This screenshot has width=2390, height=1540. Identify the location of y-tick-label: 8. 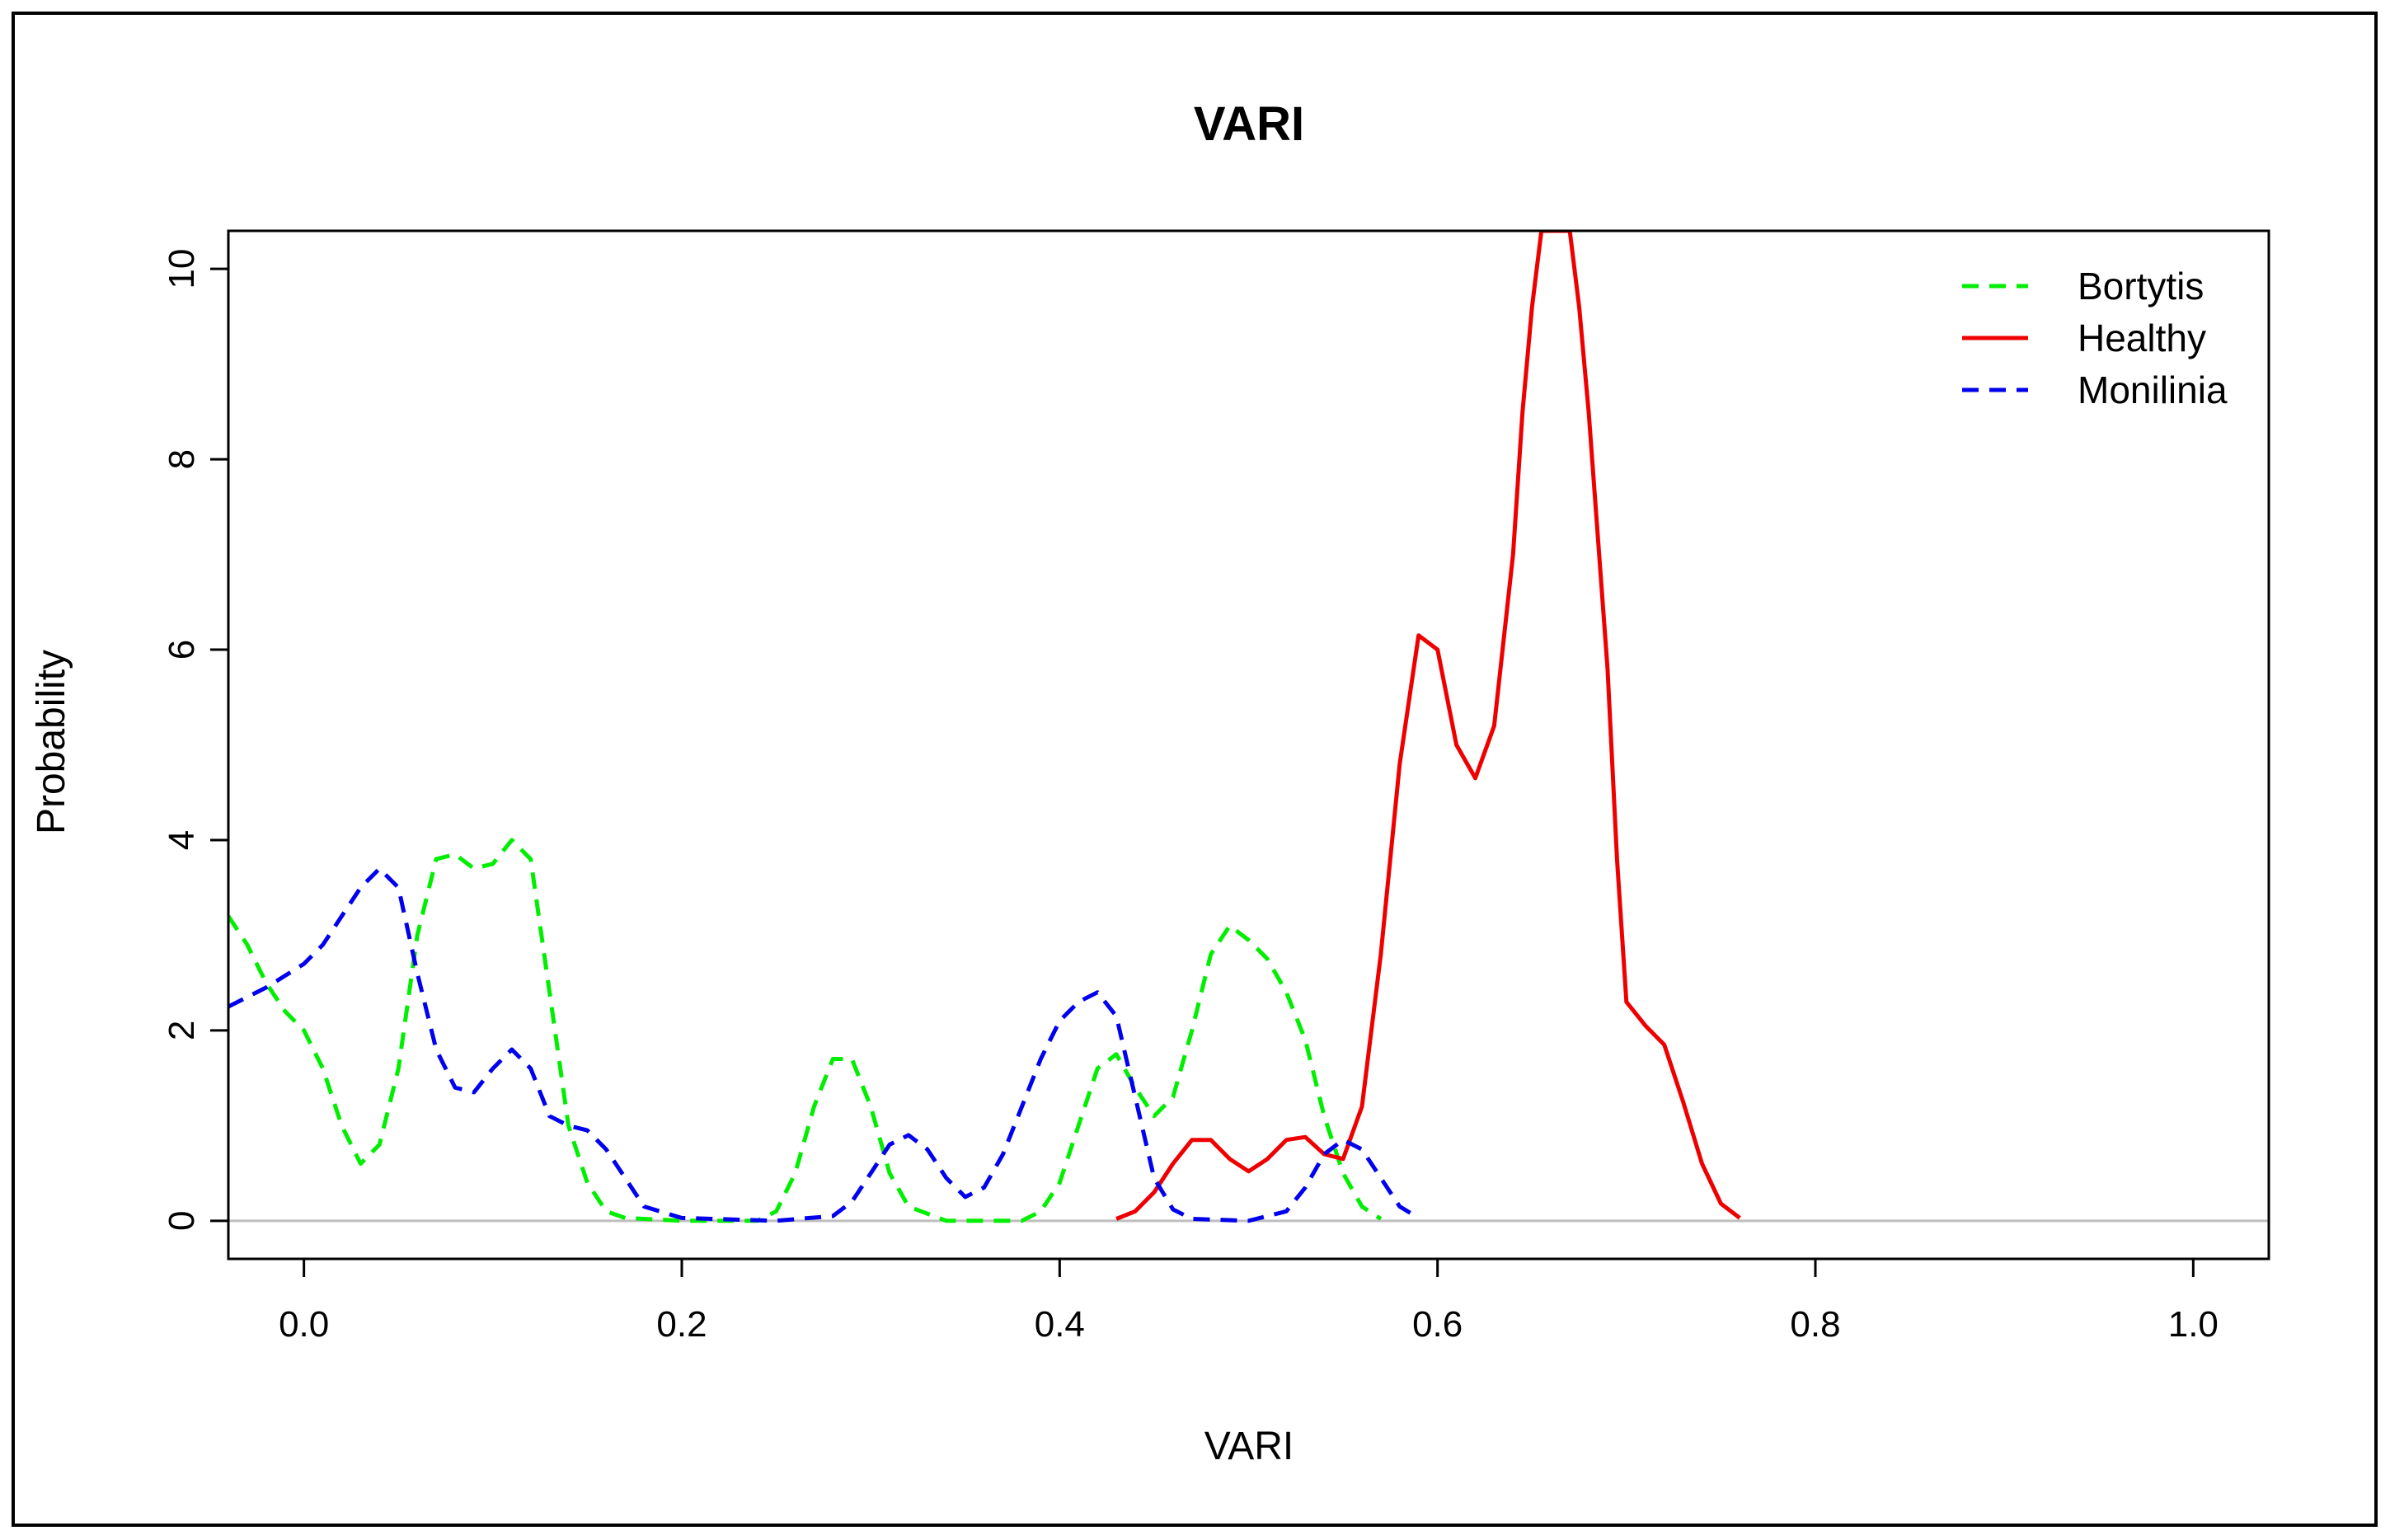
(182, 459).